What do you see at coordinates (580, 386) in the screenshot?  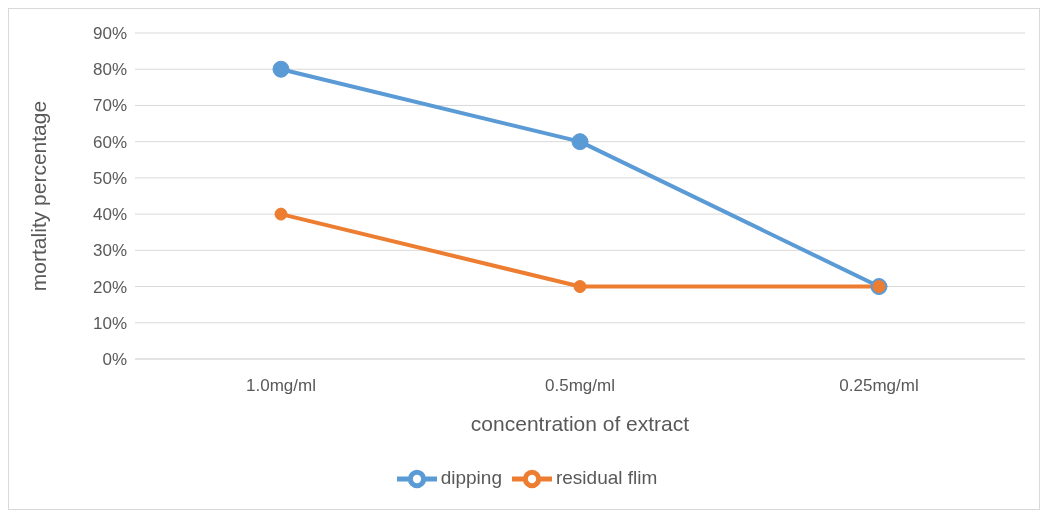 I see `x-tick-label: 0.5mg/ml` at bounding box center [580, 386].